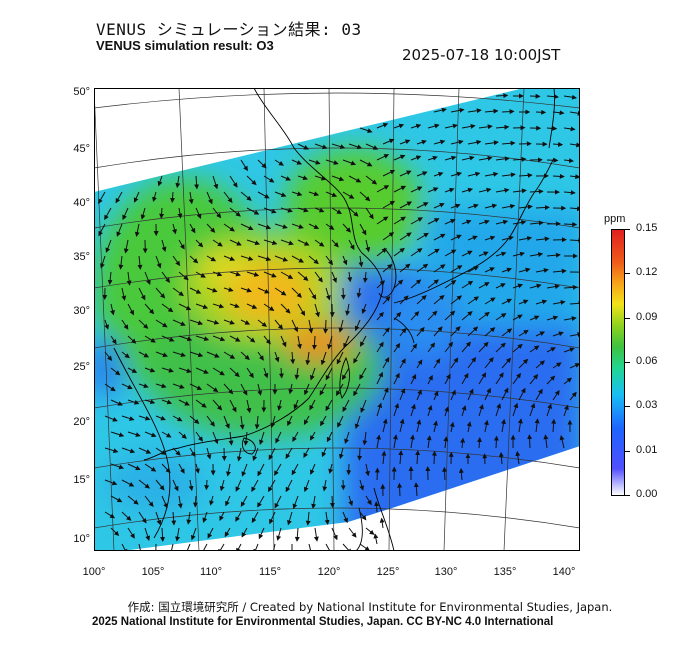  Describe the element at coordinates (627, 495) in the screenshot. I see `colorbar-tick-mark` at that location.